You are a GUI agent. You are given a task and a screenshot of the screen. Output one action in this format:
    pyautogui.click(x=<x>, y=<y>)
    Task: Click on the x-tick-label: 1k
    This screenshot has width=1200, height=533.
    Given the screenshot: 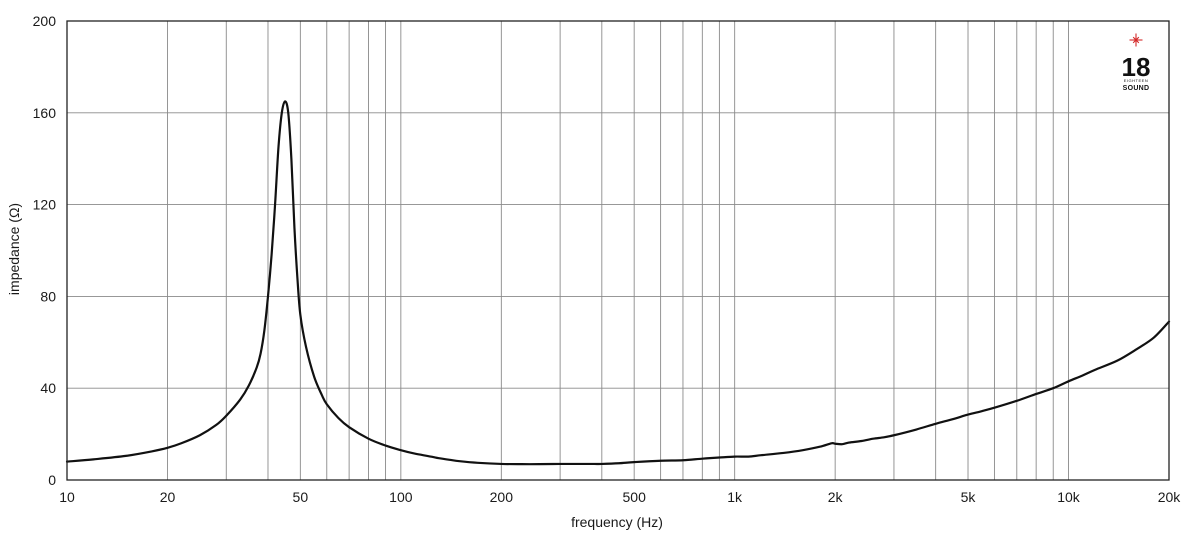 What is the action you would take?
    pyautogui.click(x=735, y=497)
    